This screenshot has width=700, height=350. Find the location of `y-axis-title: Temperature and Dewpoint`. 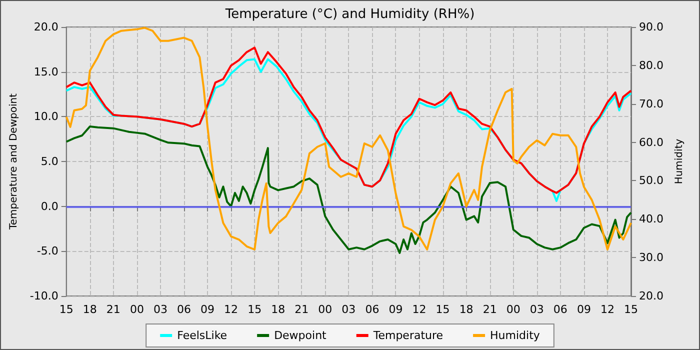

y-axis-title: Temperature and Dewpoint is located at coordinates (14, 162).